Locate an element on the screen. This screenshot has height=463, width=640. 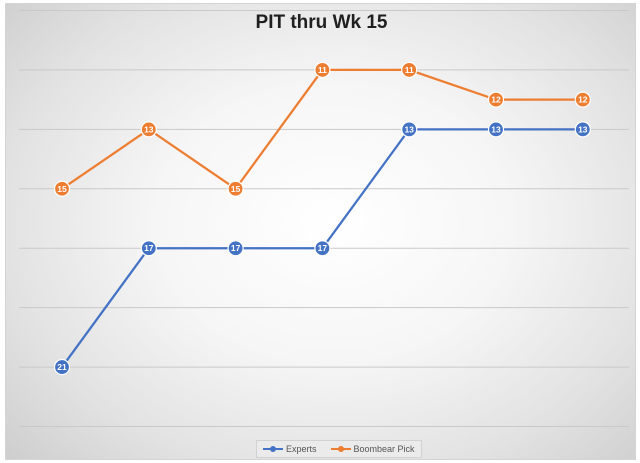
data-label: 21 is located at coordinates (62, 367).